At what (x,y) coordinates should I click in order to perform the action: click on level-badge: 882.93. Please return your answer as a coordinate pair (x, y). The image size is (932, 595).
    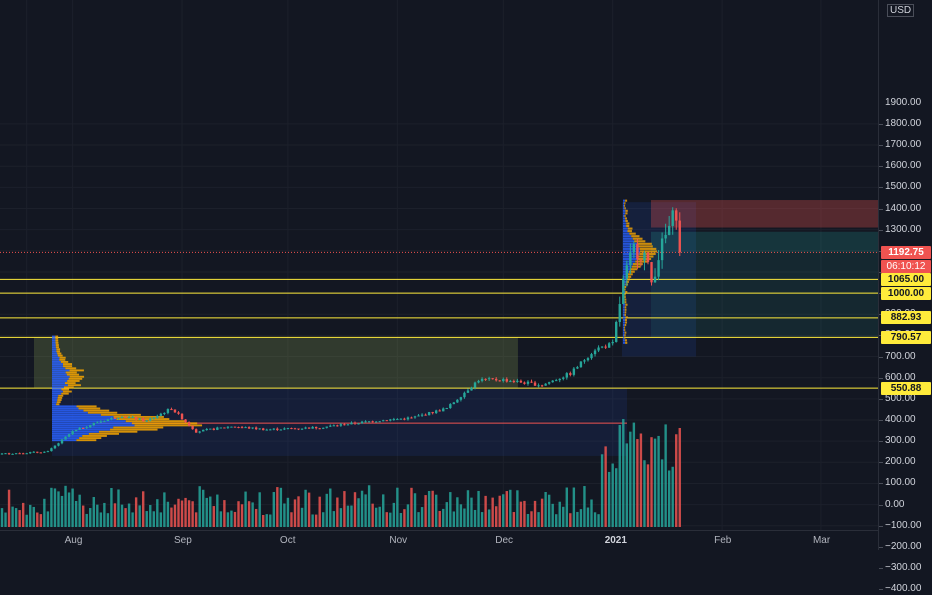
    Looking at the image, I should click on (906, 318).